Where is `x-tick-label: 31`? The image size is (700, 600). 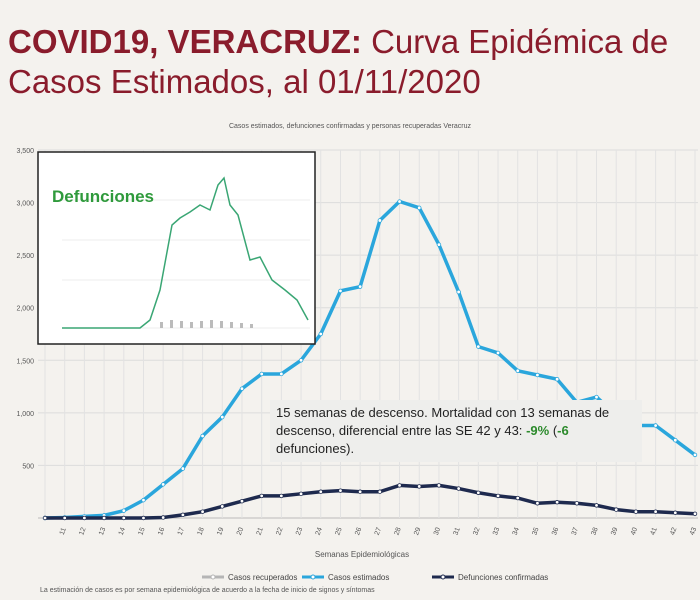
x-tick-label: 31 is located at coordinates (457, 532).